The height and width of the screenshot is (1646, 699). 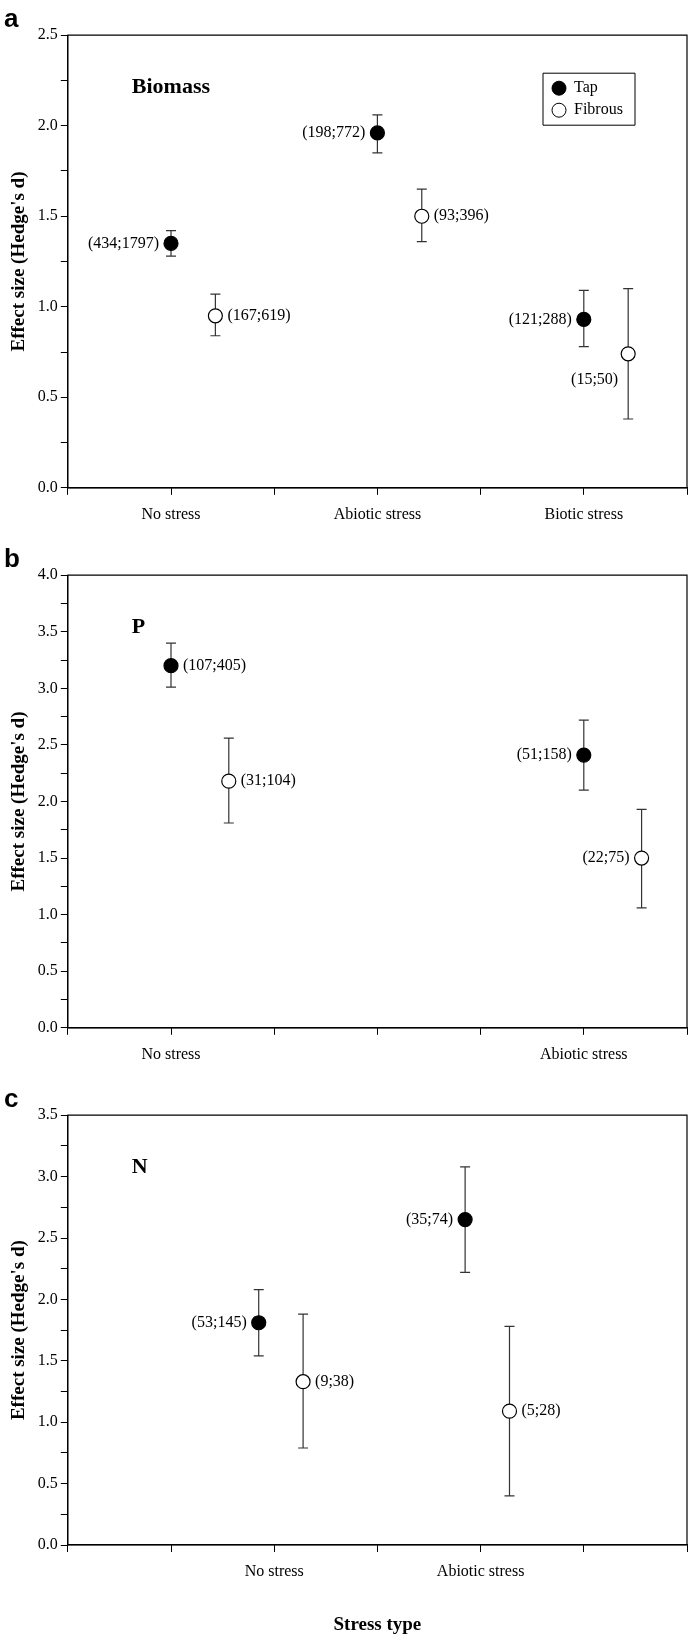 I want to click on data-label: (198;772), so click(x=334, y=132).